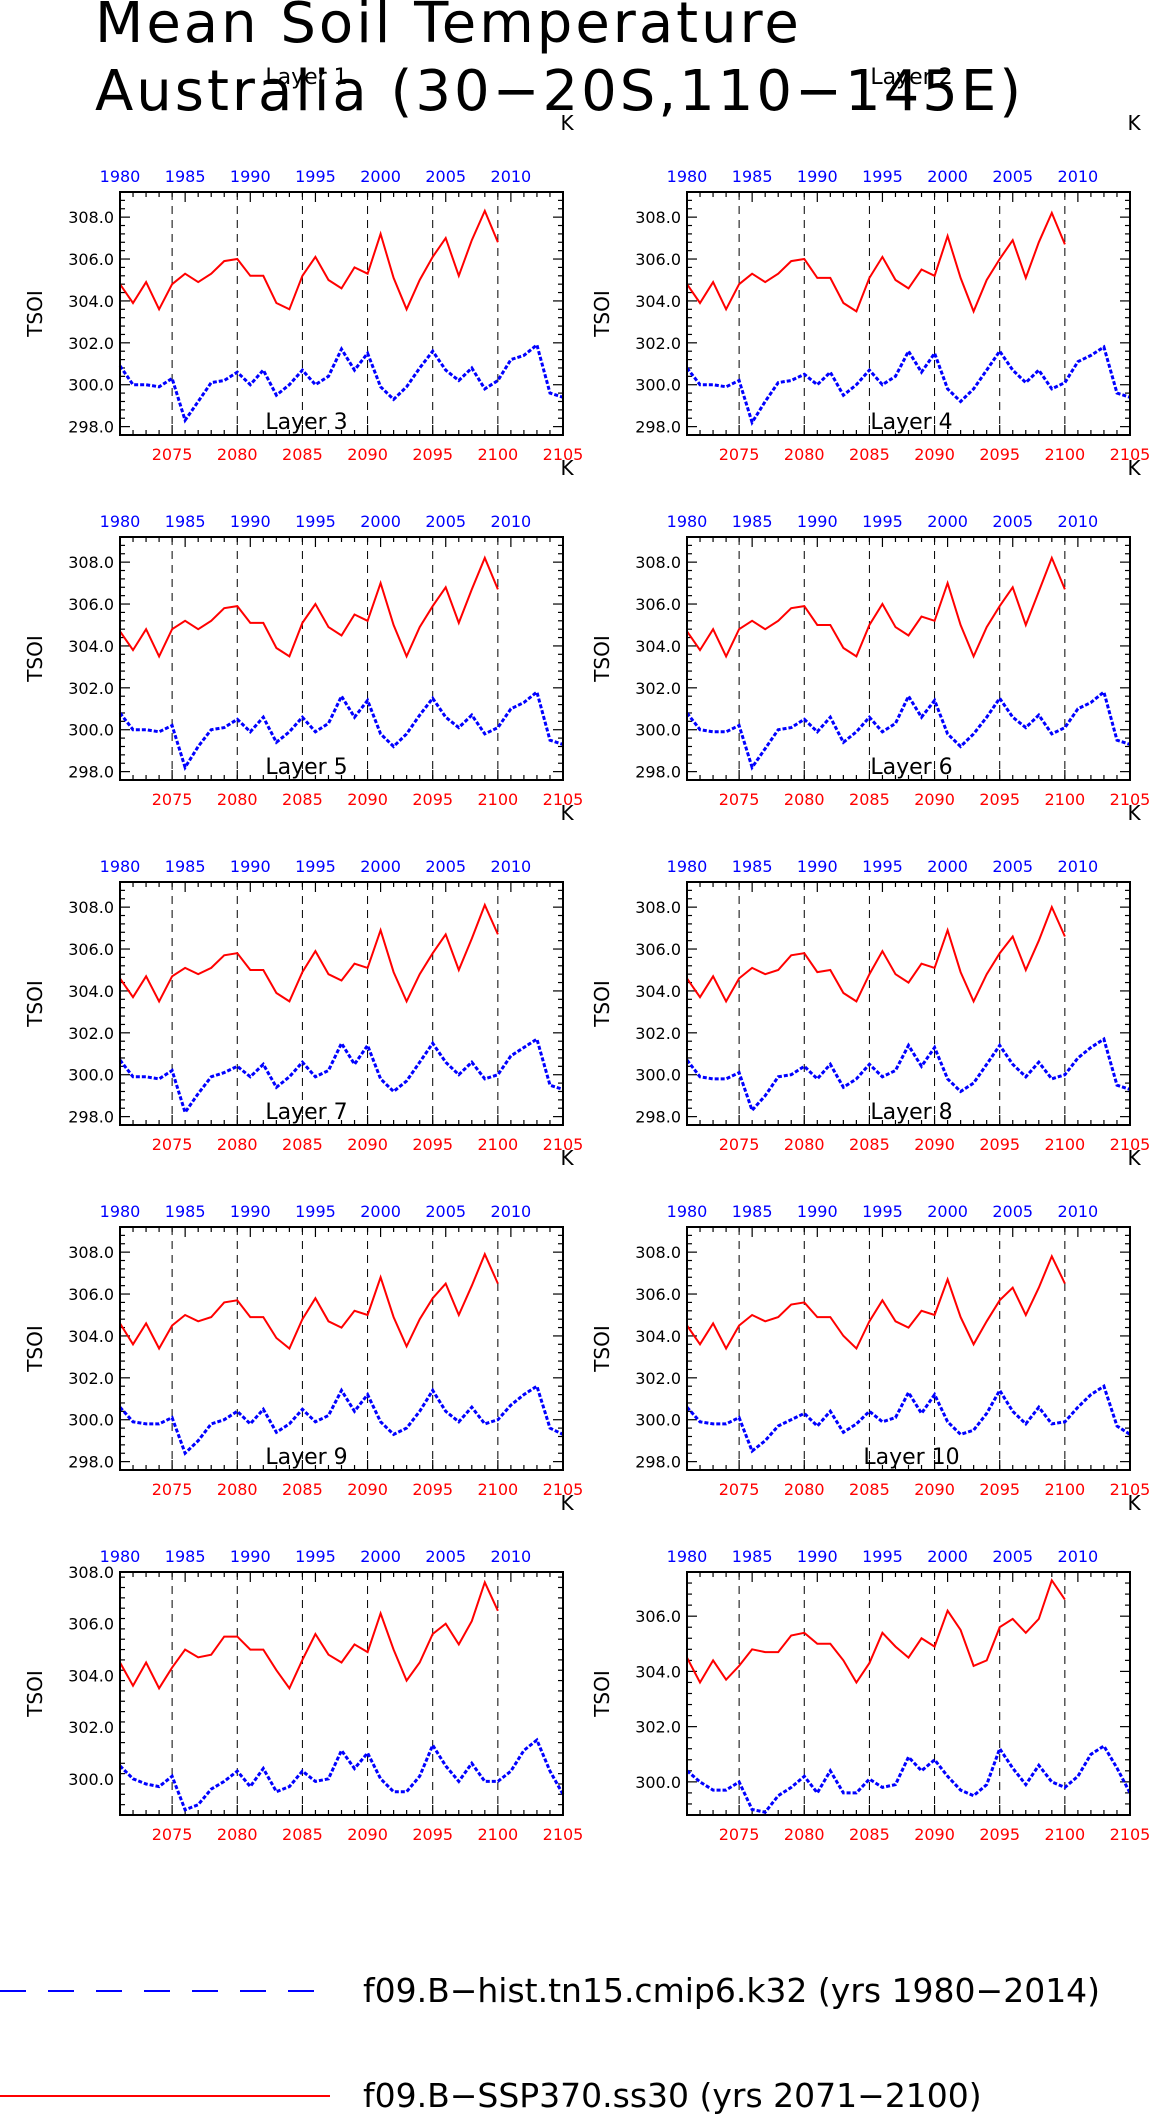 The width and height of the screenshot is (1155, 2119). Describe the element at coordinates (752, 176) in the screenshot. I see `x-tick-label-hist: 1985` at that location.